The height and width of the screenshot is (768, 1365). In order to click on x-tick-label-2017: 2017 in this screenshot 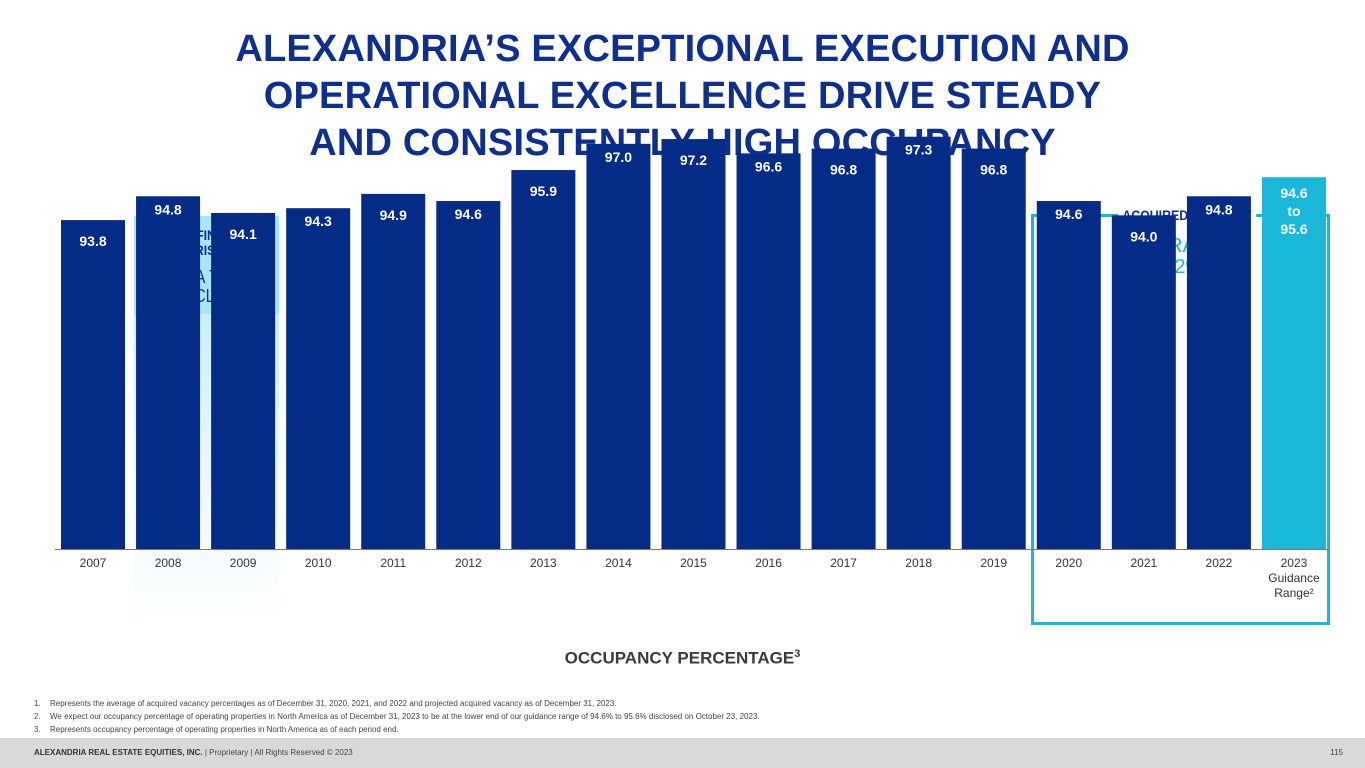, I will do `click(843, 563)`.